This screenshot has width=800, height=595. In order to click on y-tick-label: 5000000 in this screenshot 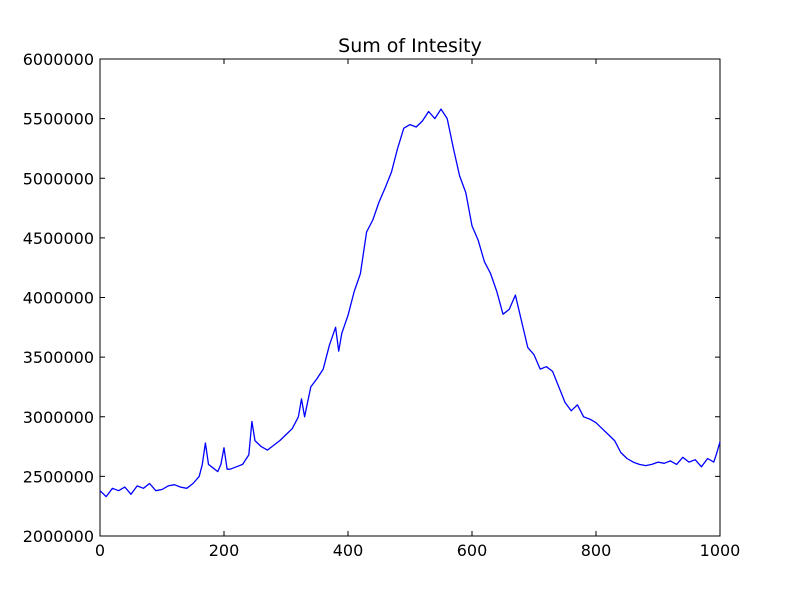, I will do `click(58, 178)`.